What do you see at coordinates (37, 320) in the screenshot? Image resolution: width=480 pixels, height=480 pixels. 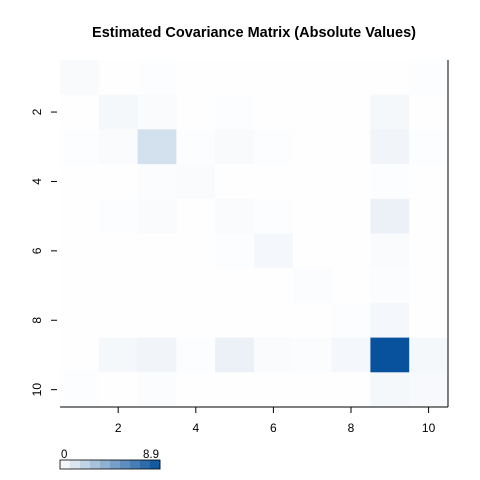 I see `y-tick-label: 8` at bounding box center [37, 320].